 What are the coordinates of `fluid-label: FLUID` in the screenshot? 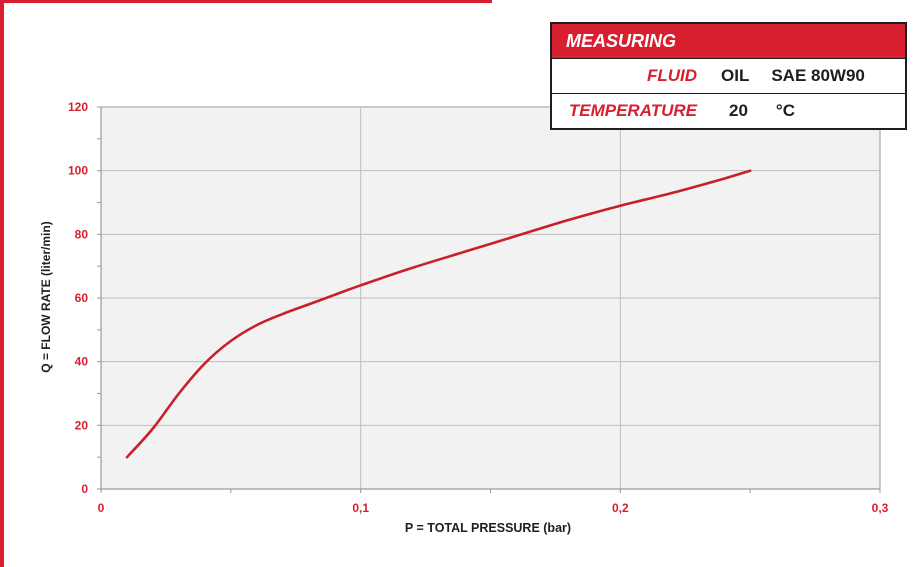 It's located at (671, 75).